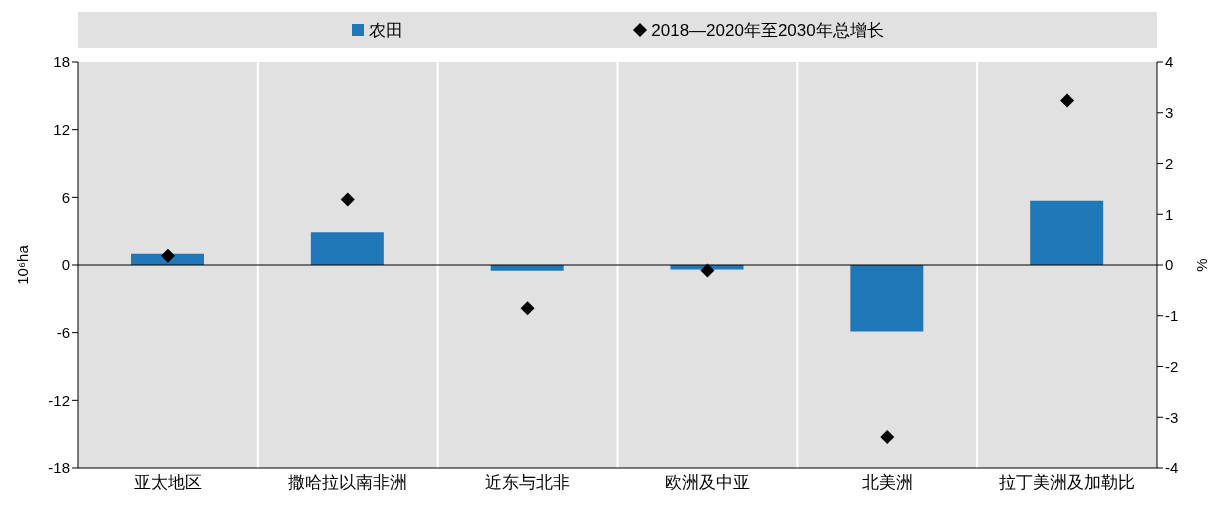  Describe the element at coordinates (1169, 113) in the screenshot. I see `y2-tick-label: 3` at that location.